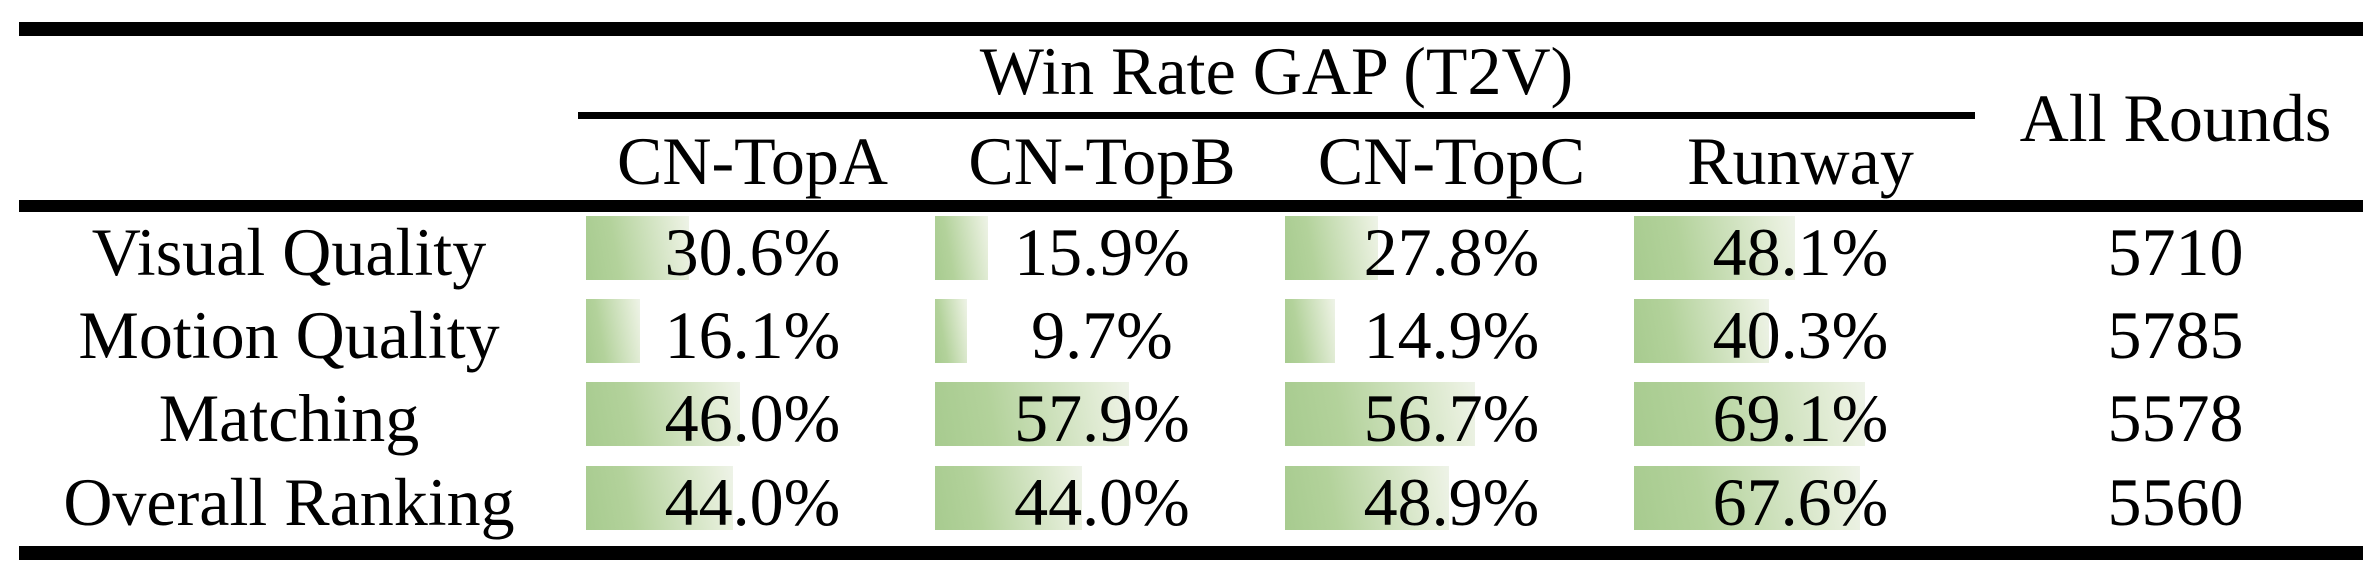  What do you see at coordinates (1276, 115) in the screenshot?
I see `span-header-underline-rule` at bounding box center [1276, 115].